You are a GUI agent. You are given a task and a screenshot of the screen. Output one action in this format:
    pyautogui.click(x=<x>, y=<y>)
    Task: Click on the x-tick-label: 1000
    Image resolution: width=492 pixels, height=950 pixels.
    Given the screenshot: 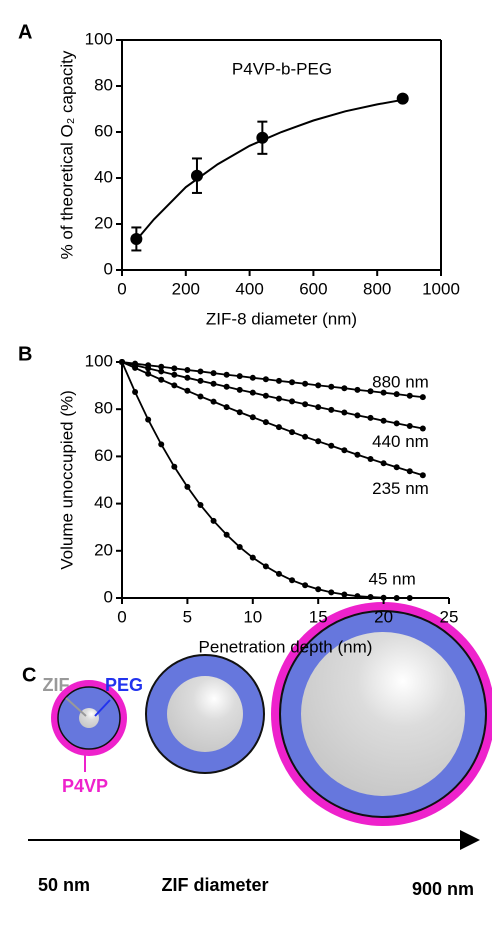 What is the action you would take?
    pyautogui.click(x=441, y=288)
    